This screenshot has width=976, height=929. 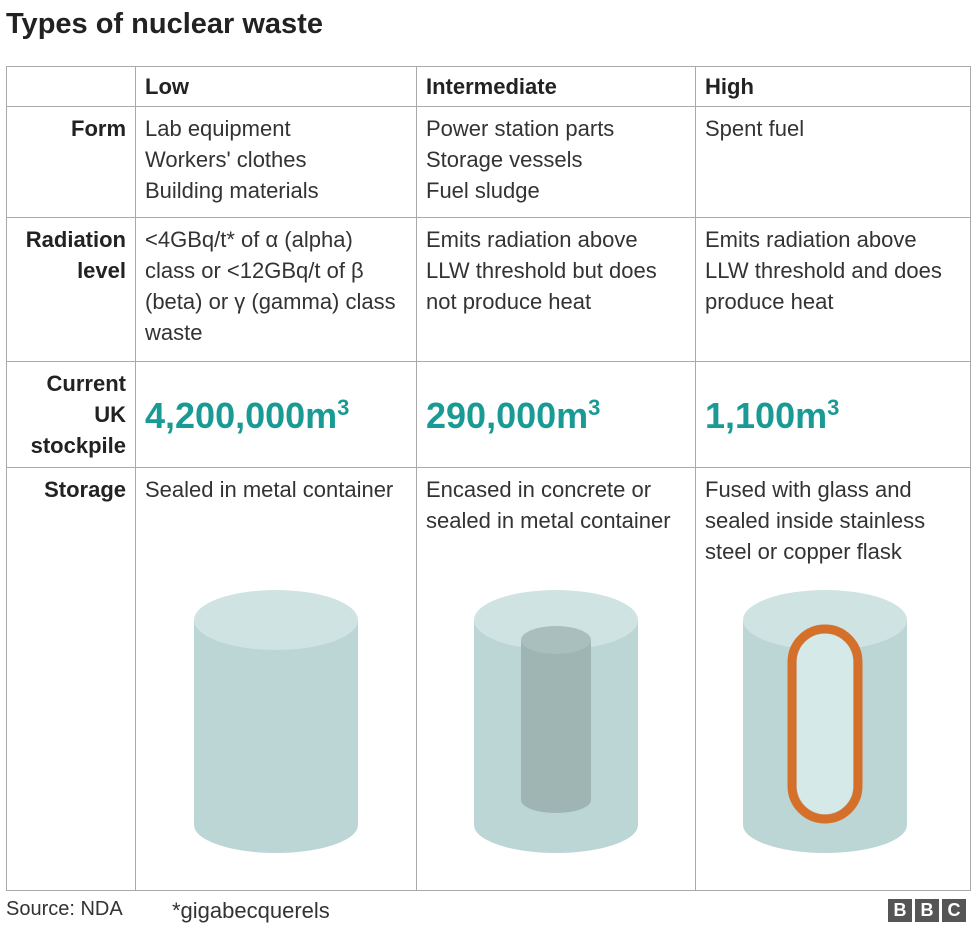 What do you see at coordinates (833, 162) in the screenshot?
I see `form-high: Spent fuel` at bounding box center [833, 162].